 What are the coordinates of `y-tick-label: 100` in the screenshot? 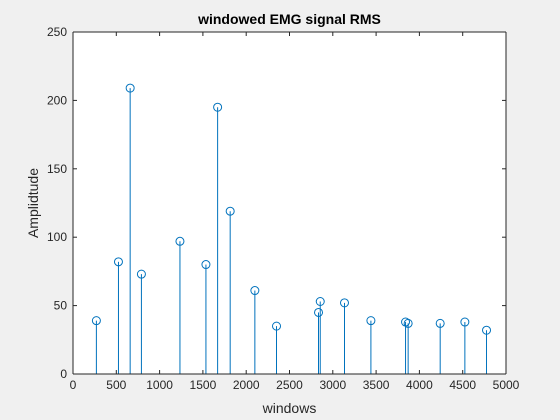 It's located at (57, 237).